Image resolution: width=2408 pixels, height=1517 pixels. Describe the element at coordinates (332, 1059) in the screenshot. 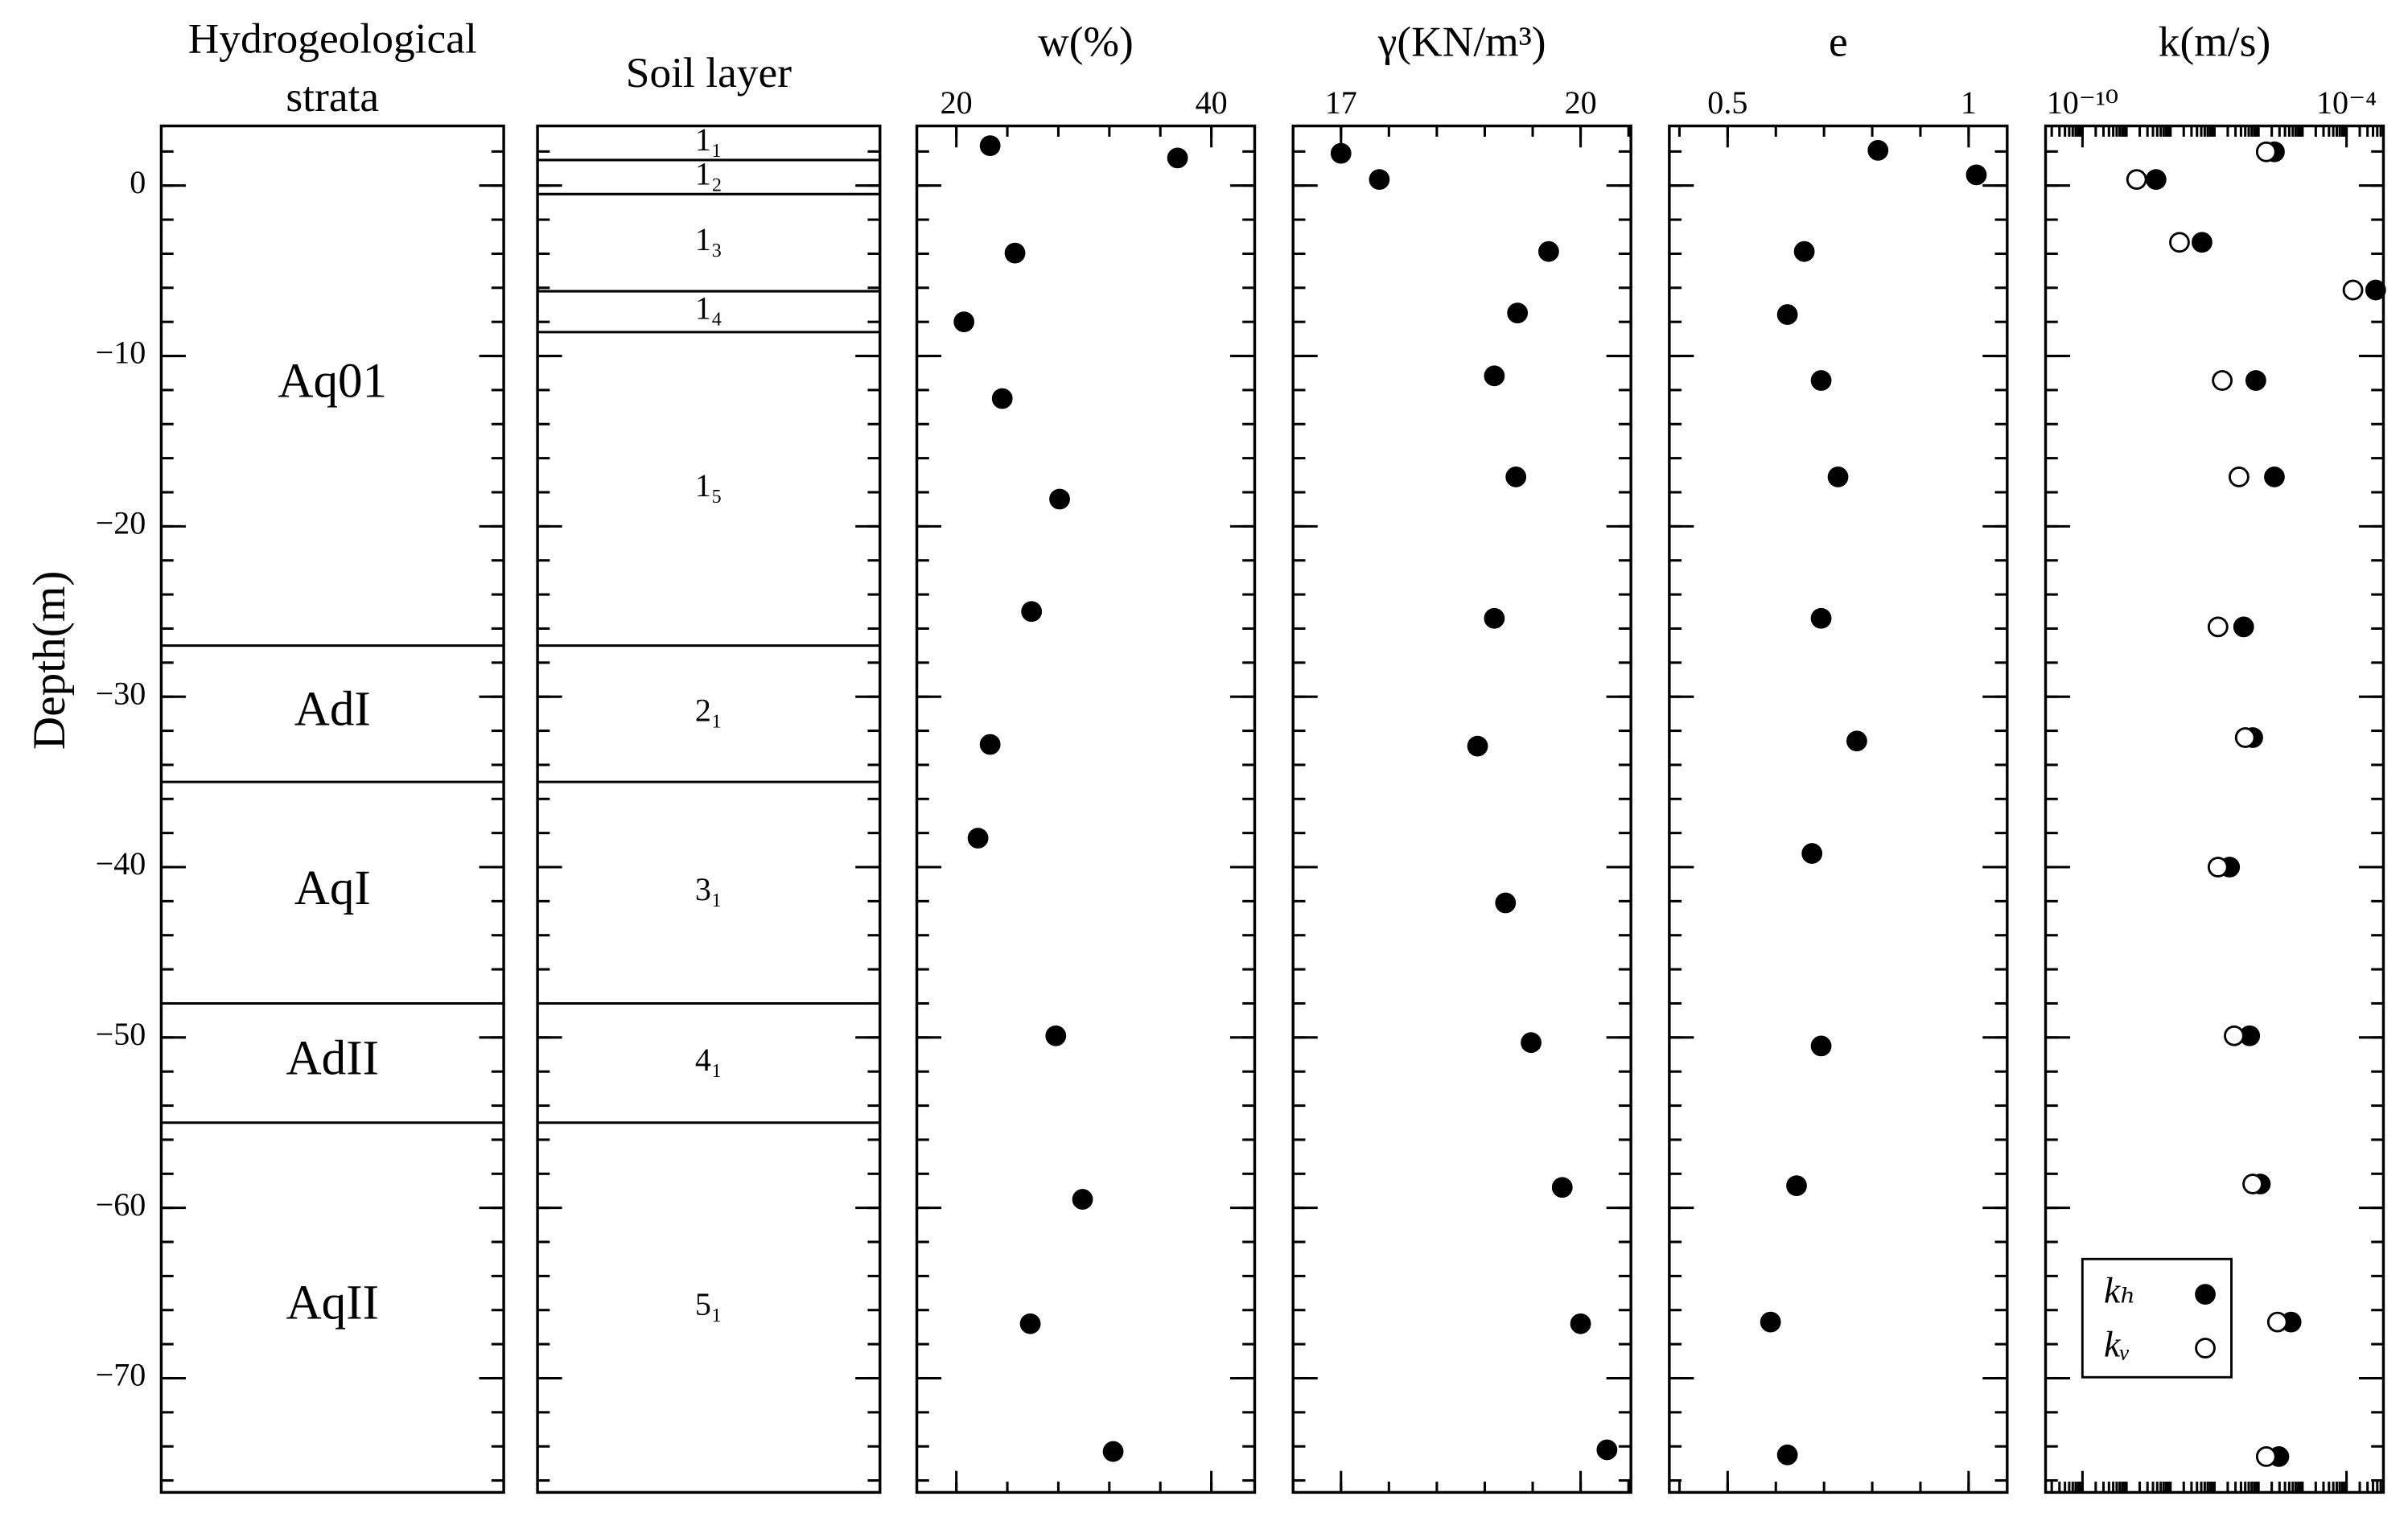

I see `layer-label: AdII` at that location.